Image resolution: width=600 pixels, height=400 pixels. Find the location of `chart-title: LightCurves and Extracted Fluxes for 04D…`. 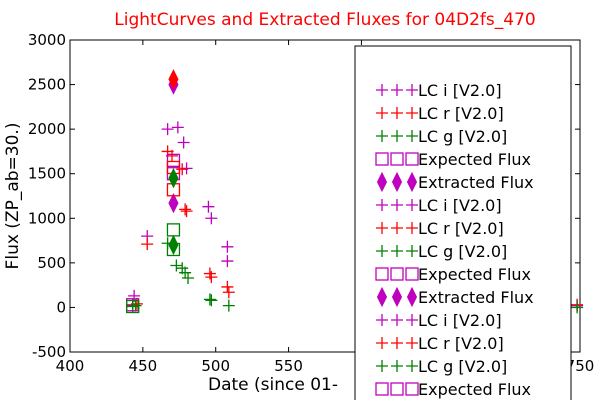

chart-title: LightCurves and Extracted Fluxes for 04D… is located at coordinates (324, 20).